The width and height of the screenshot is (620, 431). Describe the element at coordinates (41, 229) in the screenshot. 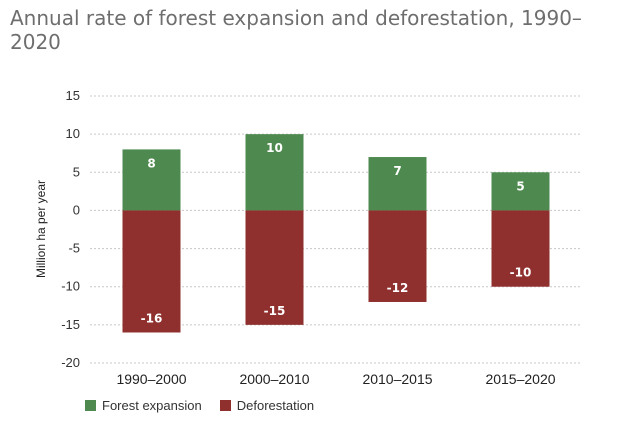

I see `y-axis-label: Million ha per year` at that location.